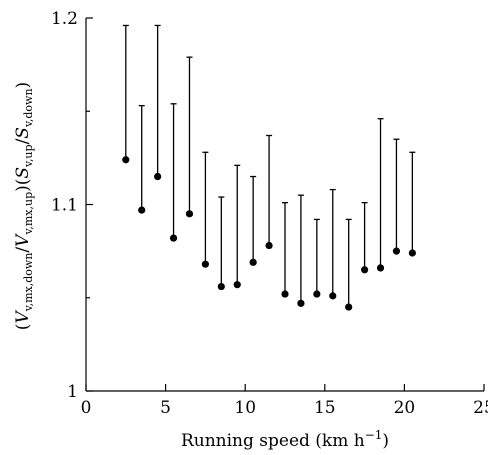 This screenshot has height=455, width=488. I want to click on x-tick-label: 0, so click(86, 408).